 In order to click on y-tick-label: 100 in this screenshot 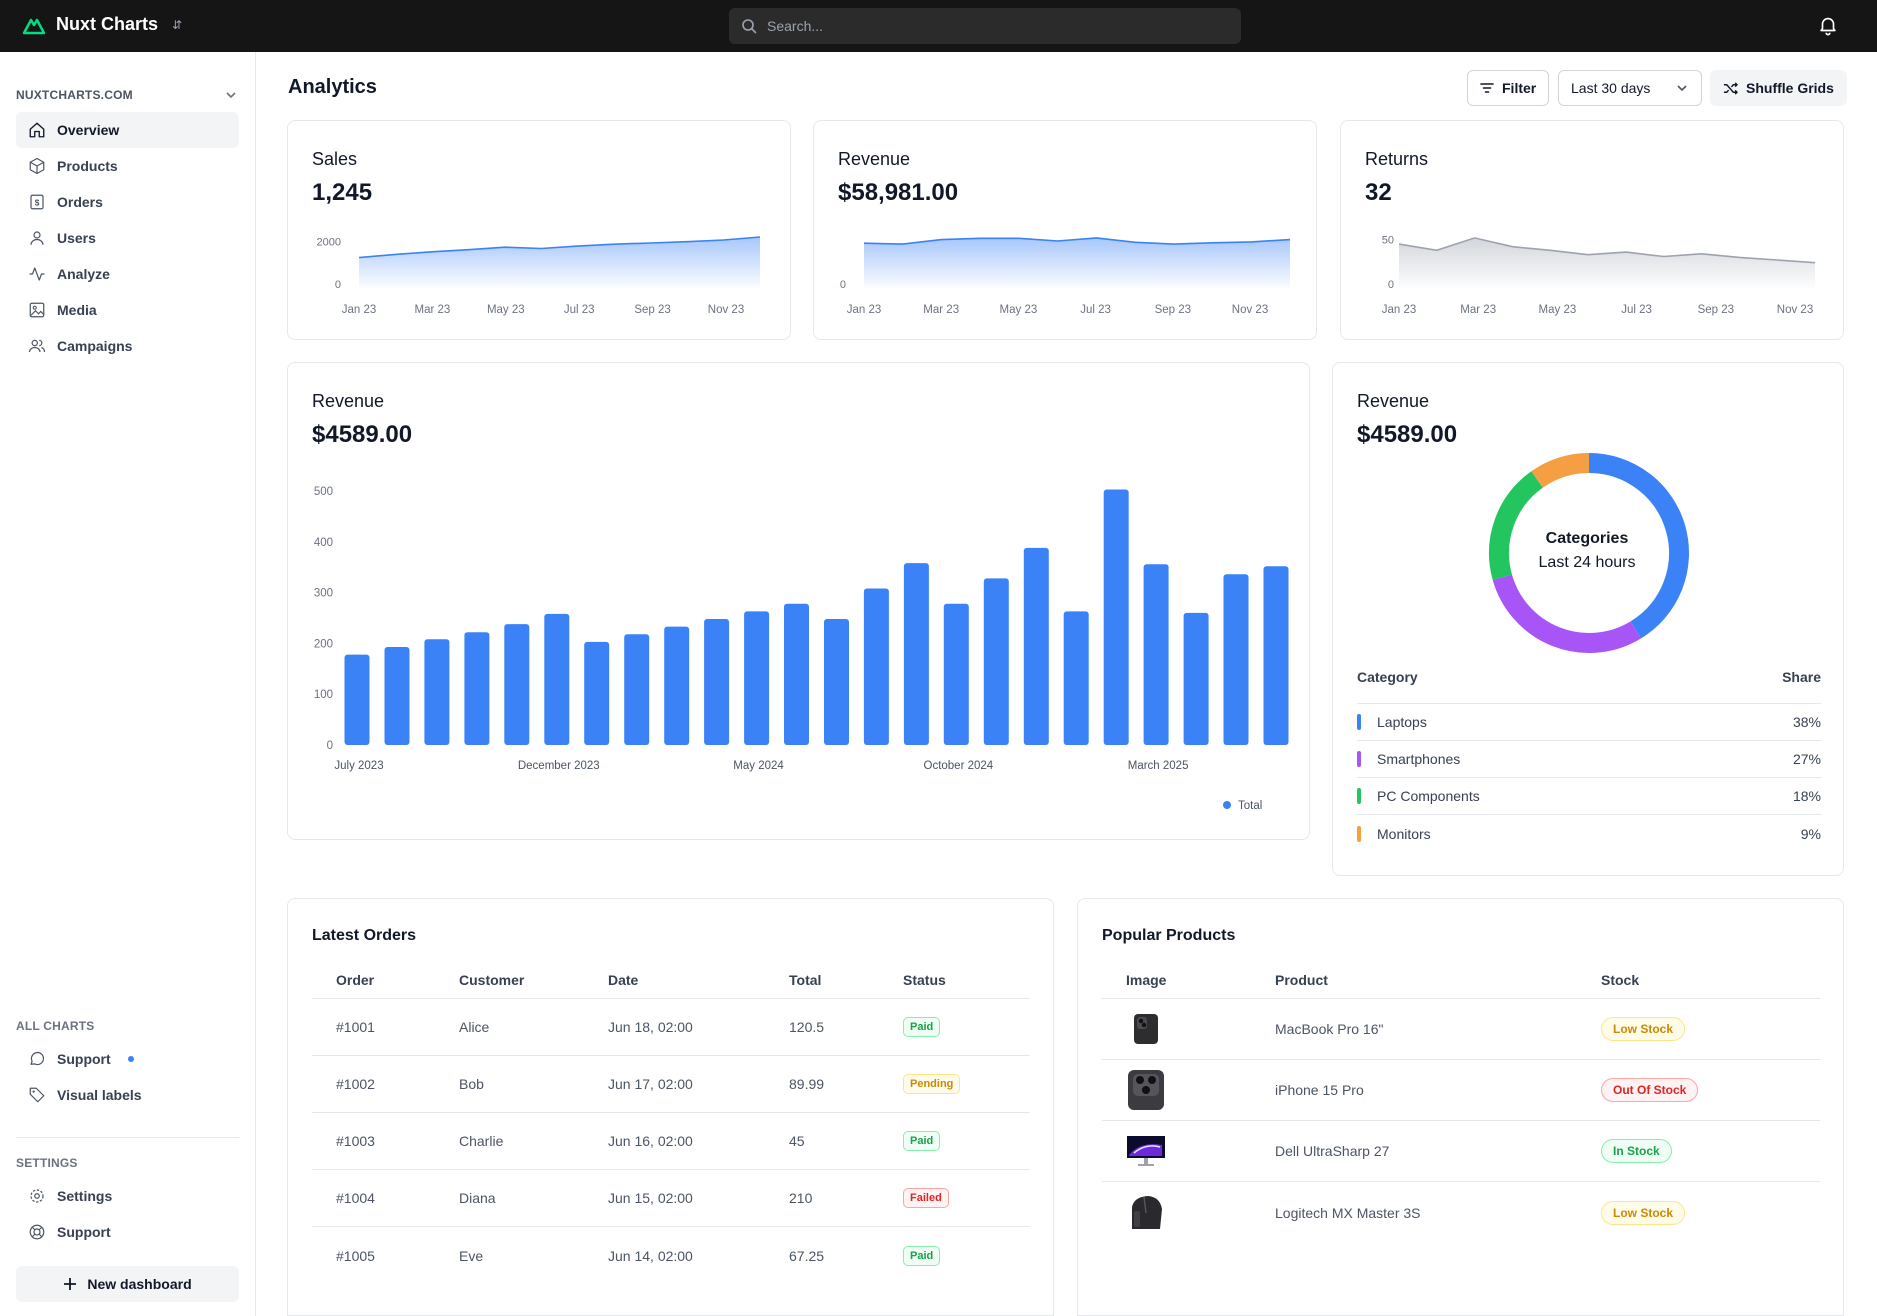, I will do `click(323, 695)`.